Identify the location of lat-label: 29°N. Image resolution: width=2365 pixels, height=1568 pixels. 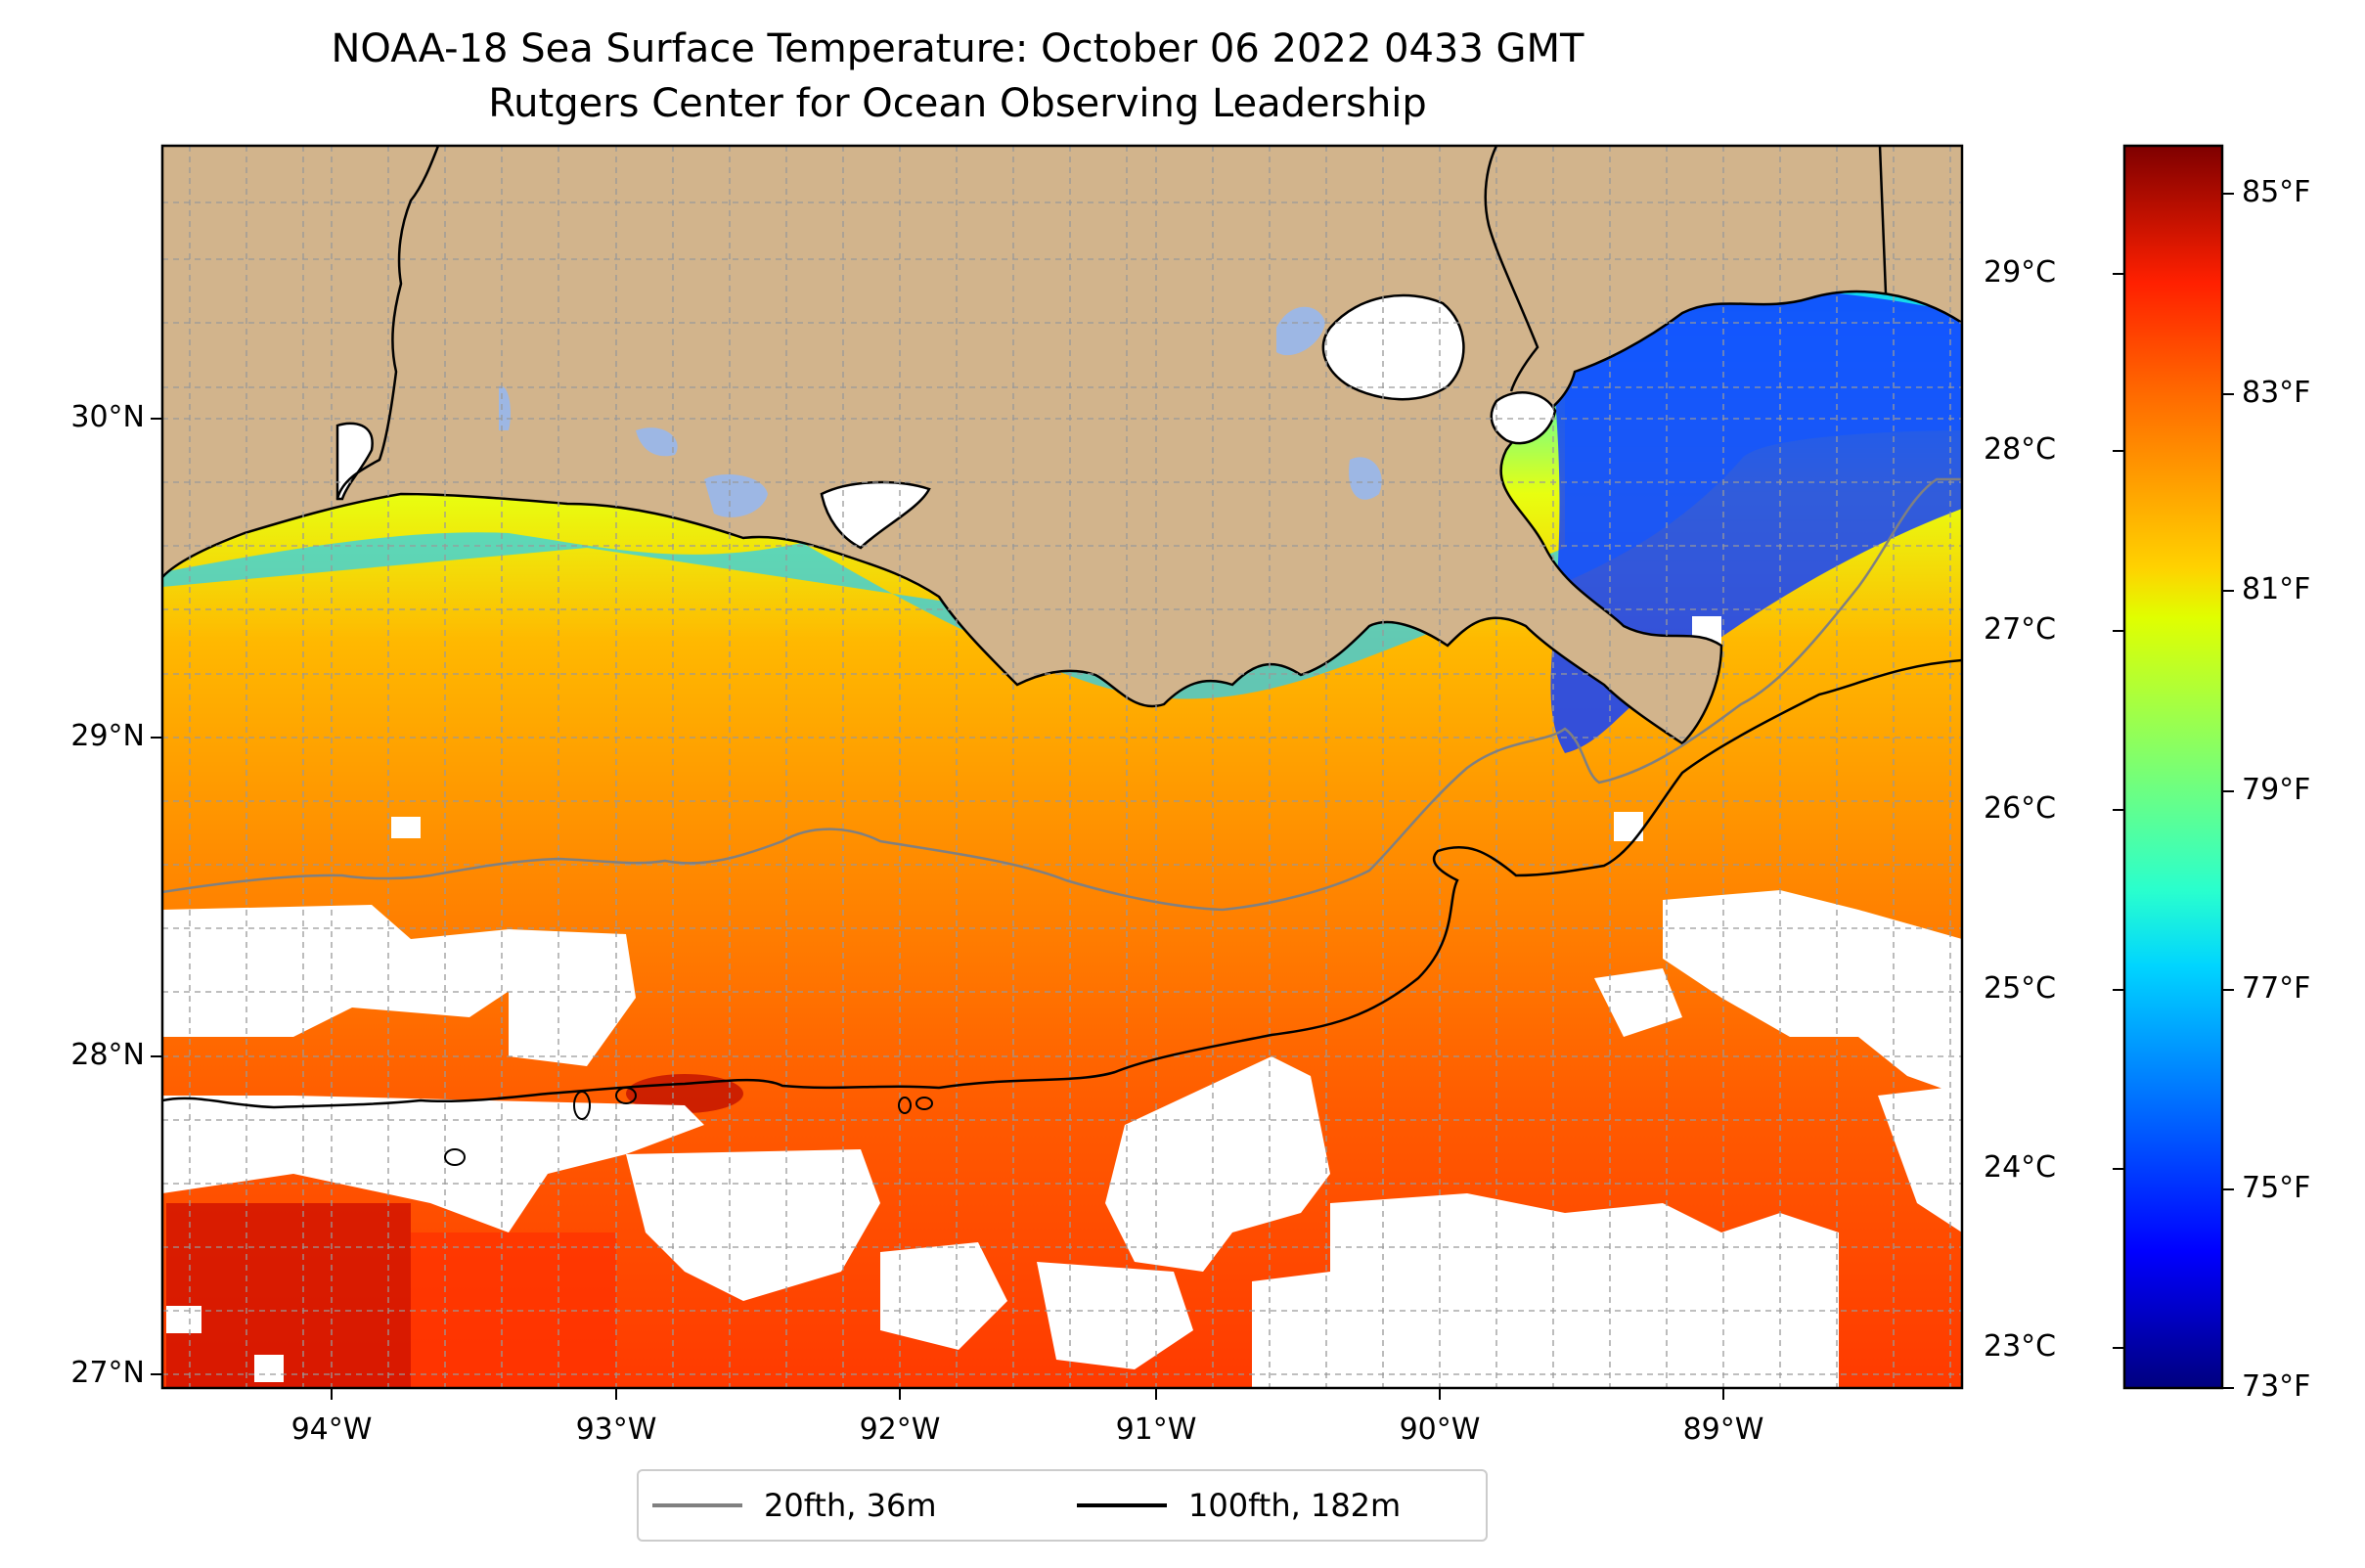
(107, 736).